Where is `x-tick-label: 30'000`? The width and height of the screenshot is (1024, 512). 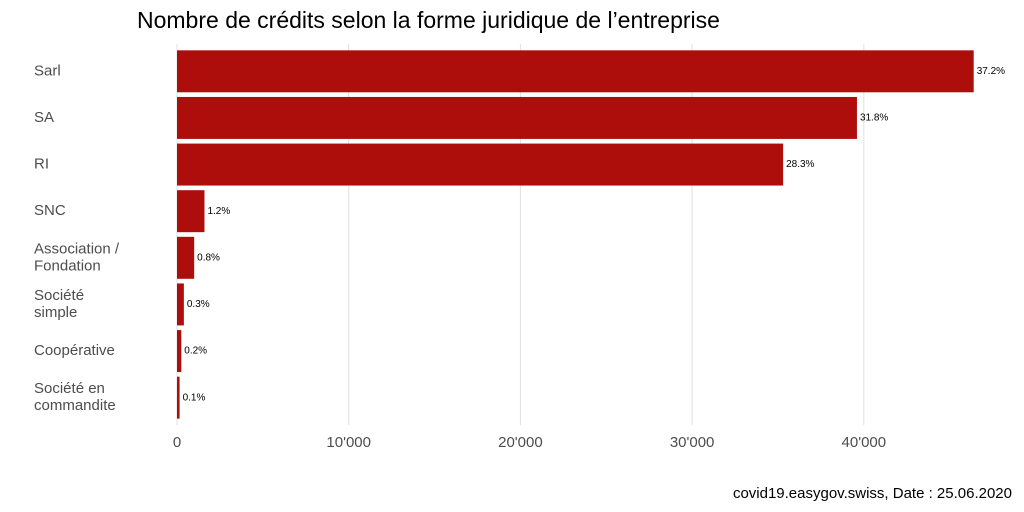 x-tick-label: 30'000 is located at coordinates (692, 442).